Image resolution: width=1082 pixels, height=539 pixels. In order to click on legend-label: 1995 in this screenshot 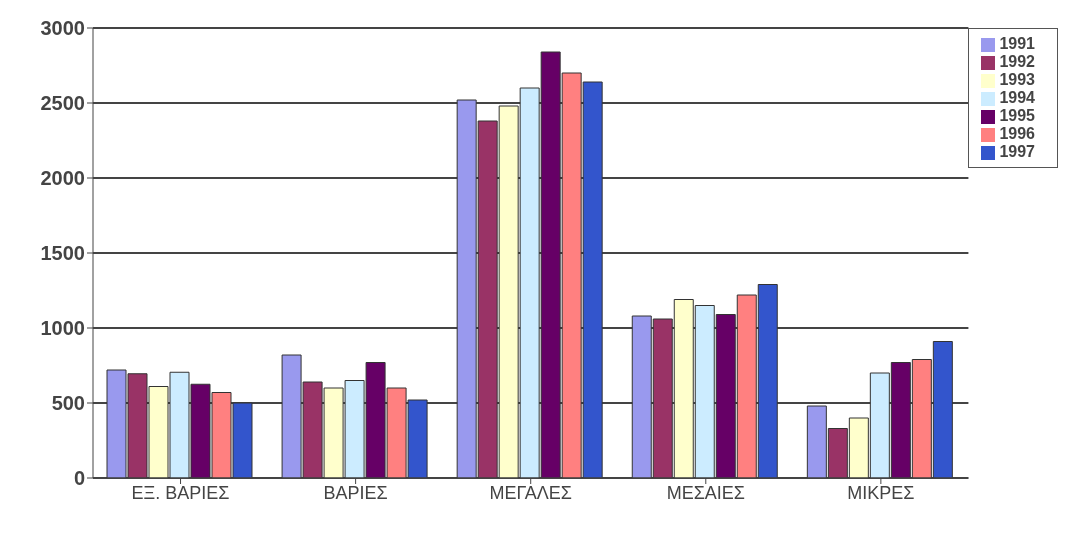, I will do `click(1017, 115)`.